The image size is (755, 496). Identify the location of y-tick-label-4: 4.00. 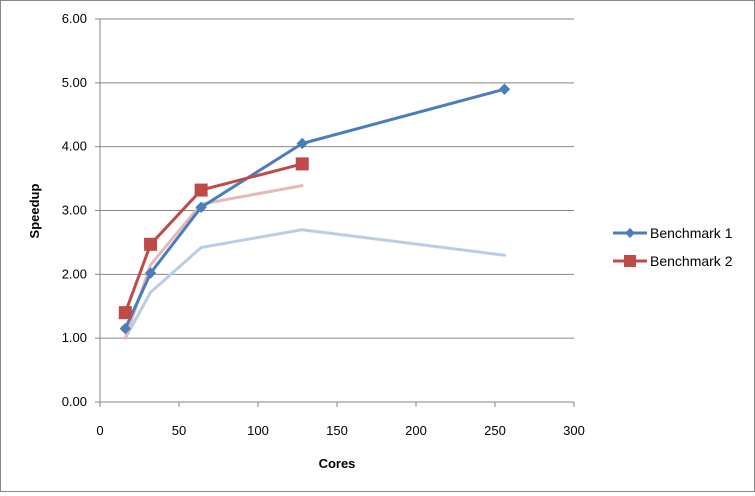
(74, 146).